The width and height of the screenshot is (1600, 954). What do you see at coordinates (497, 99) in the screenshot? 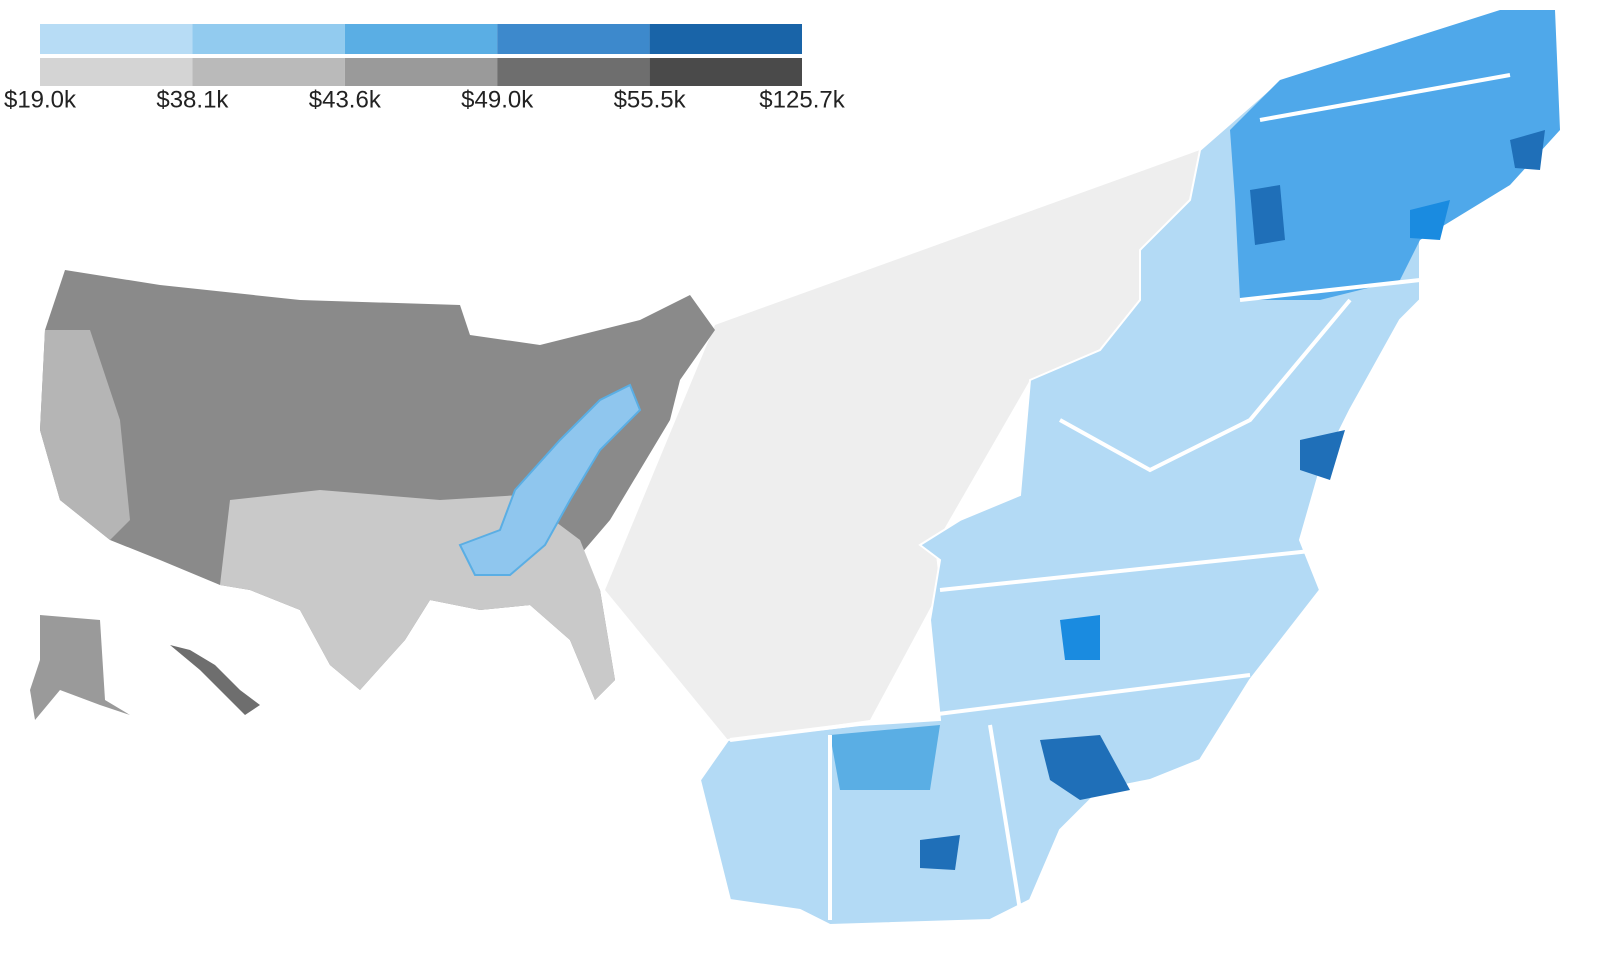
I see `legend-tick-label: $49.0k` at bounding box center [497, 99].